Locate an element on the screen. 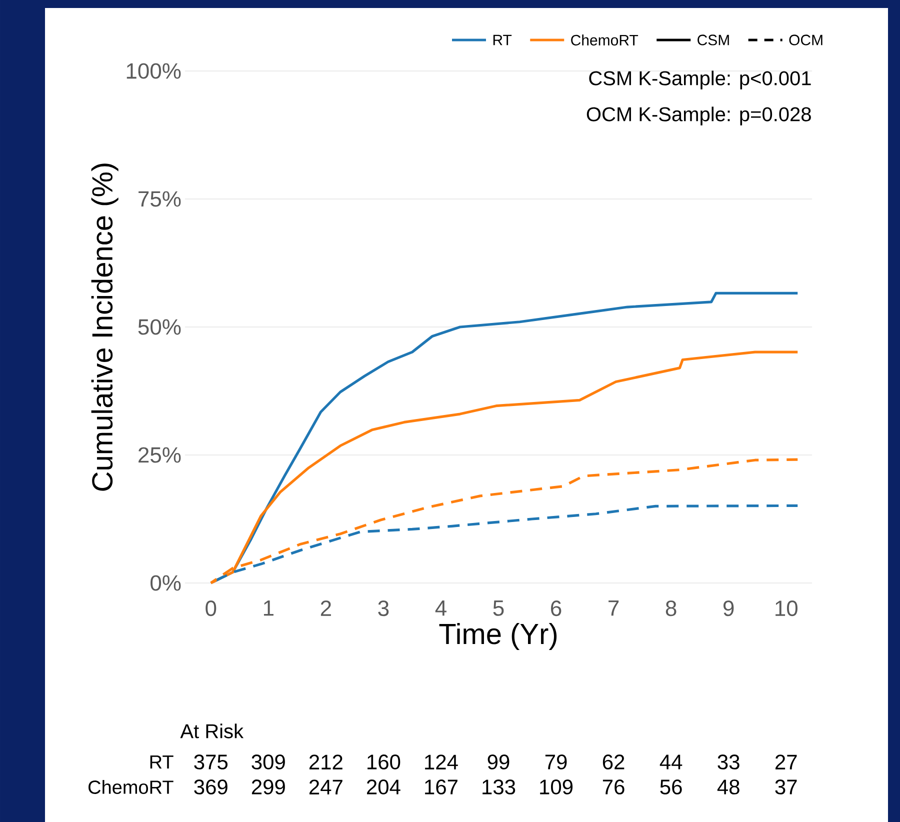 The image size is (900, 822). text: 124 is located at coordinates (441, 762).